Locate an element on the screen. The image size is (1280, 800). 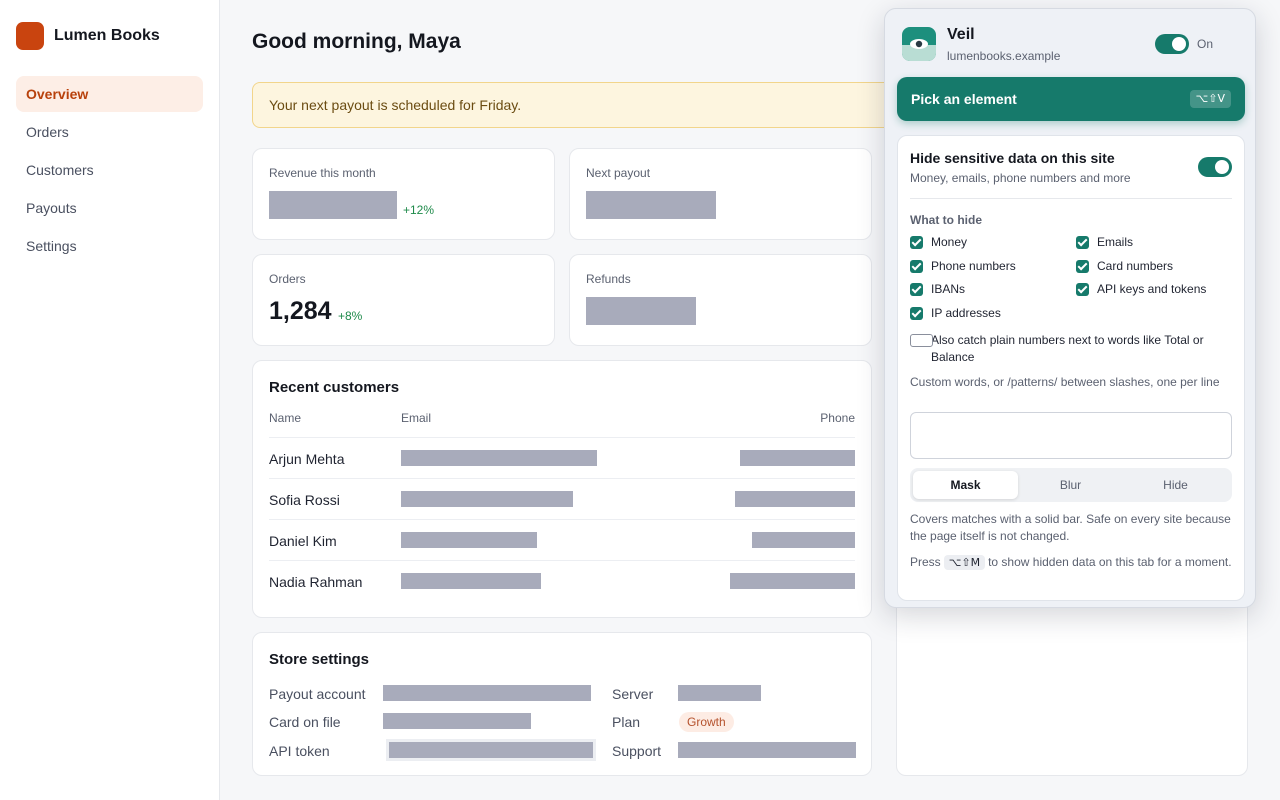
checkbox-card-numbers: Card numbers is located at coordinates (1124, 266).